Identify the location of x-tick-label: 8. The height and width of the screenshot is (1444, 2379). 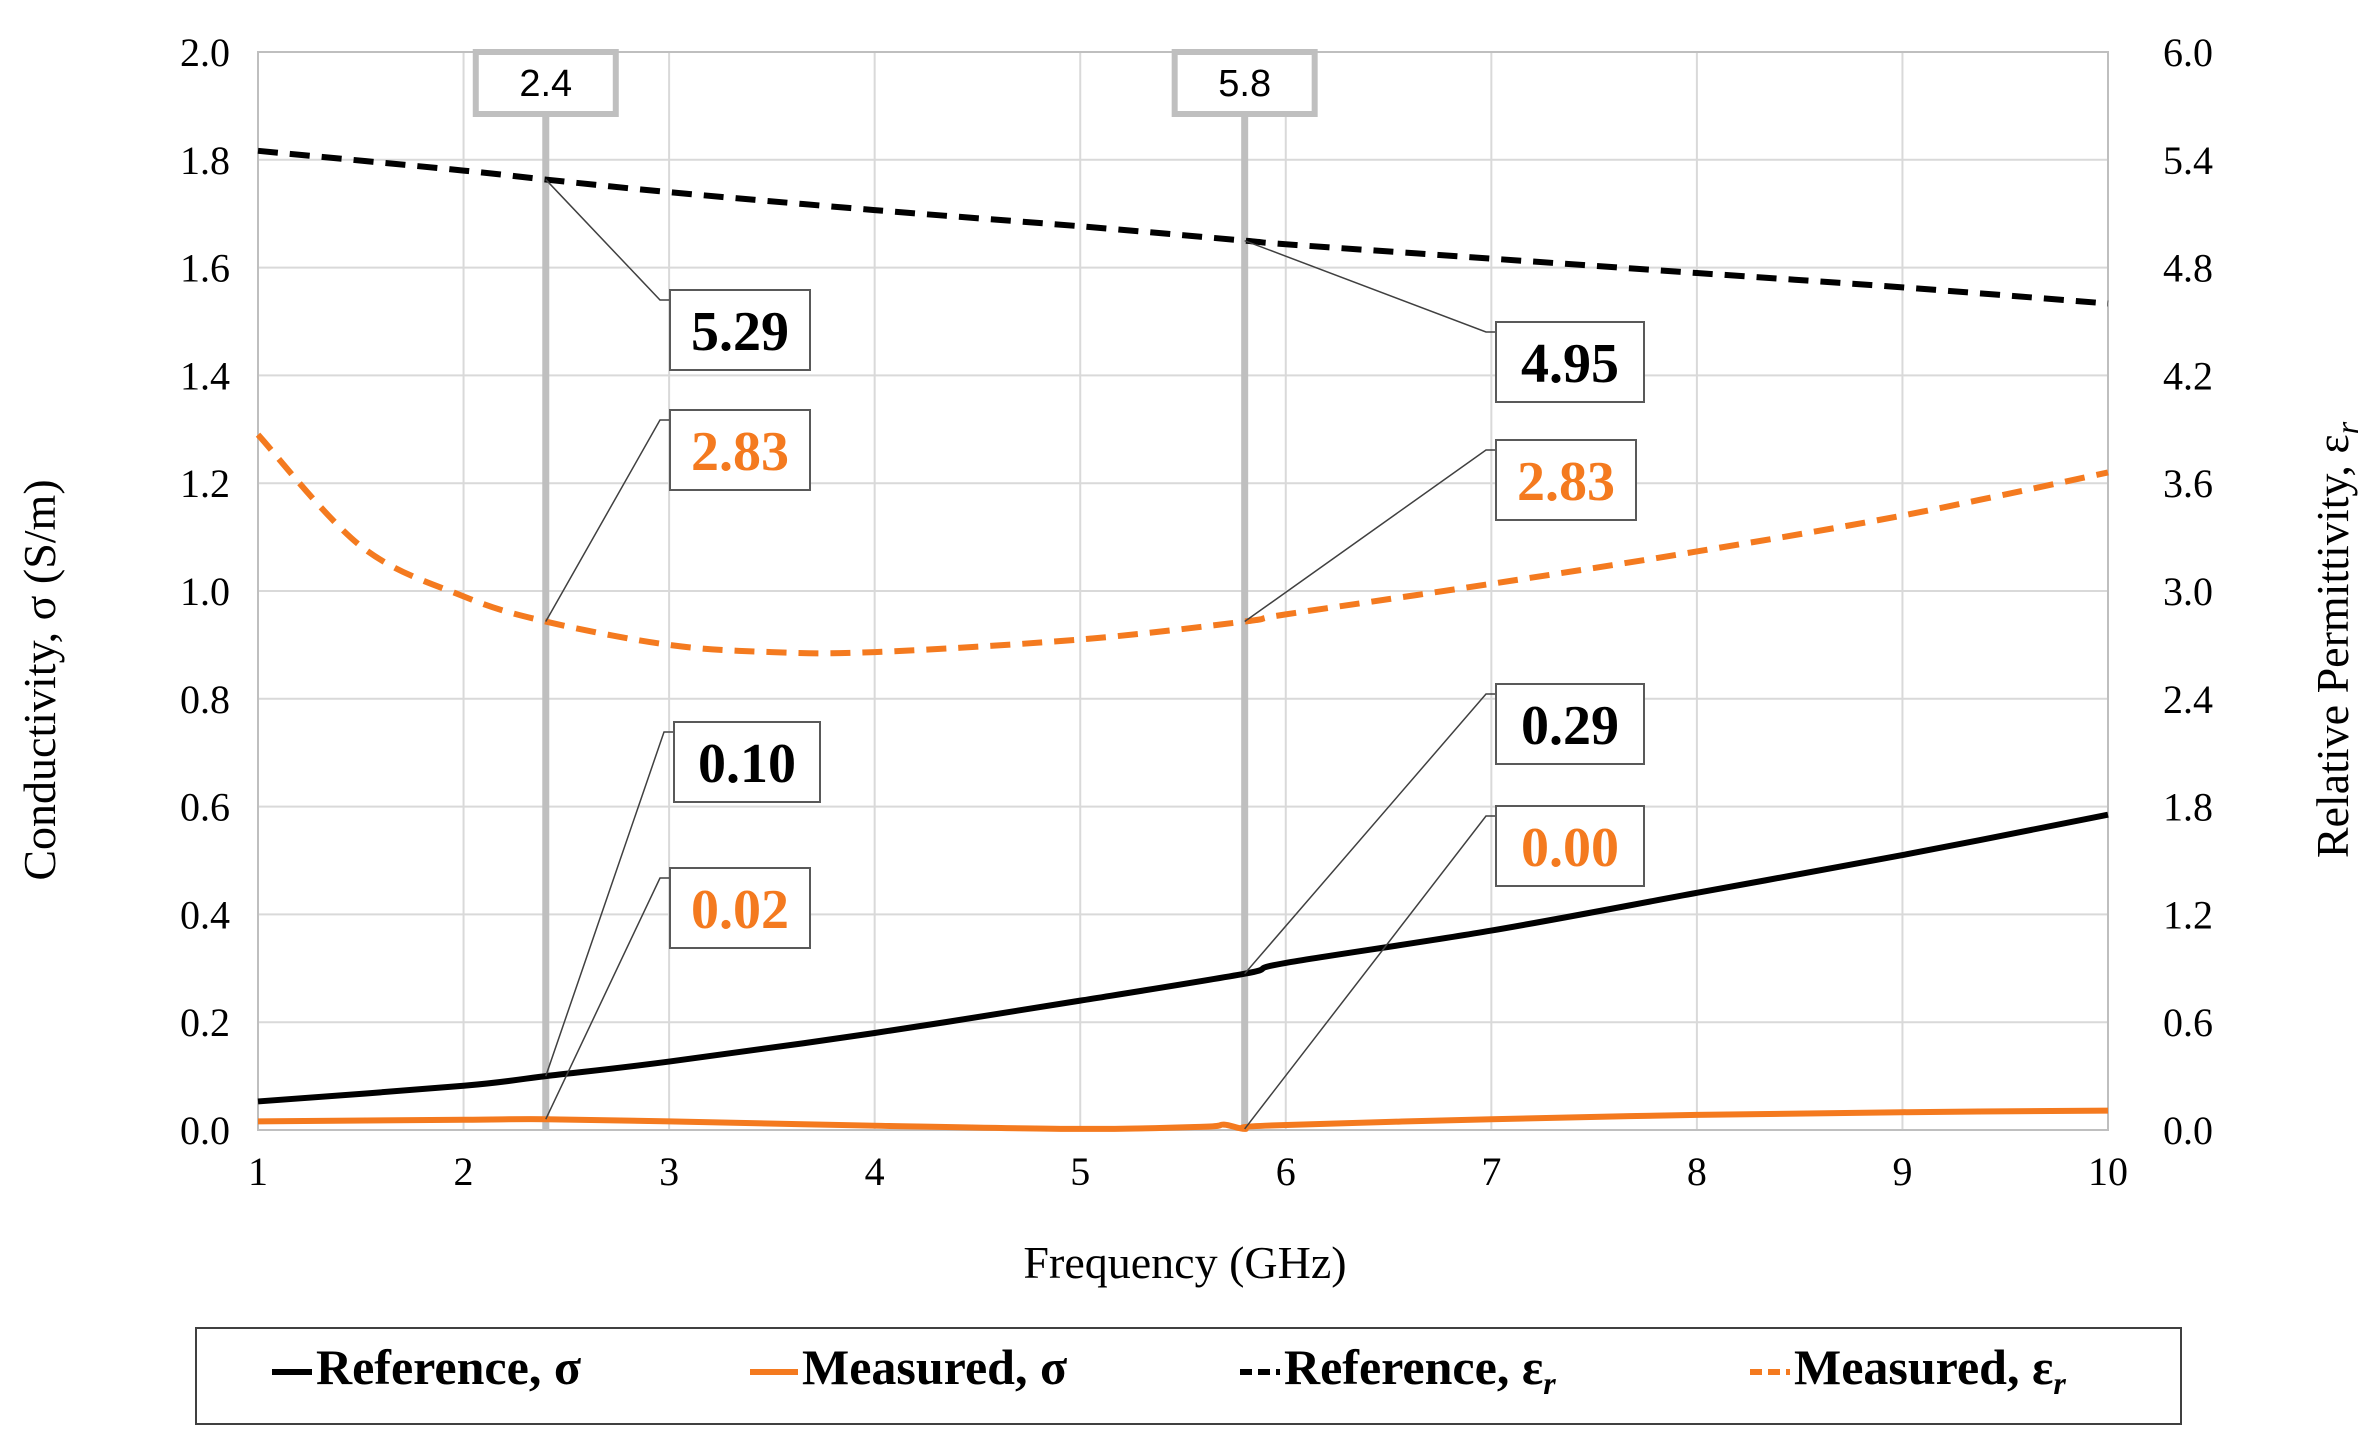
(1697, 1171).